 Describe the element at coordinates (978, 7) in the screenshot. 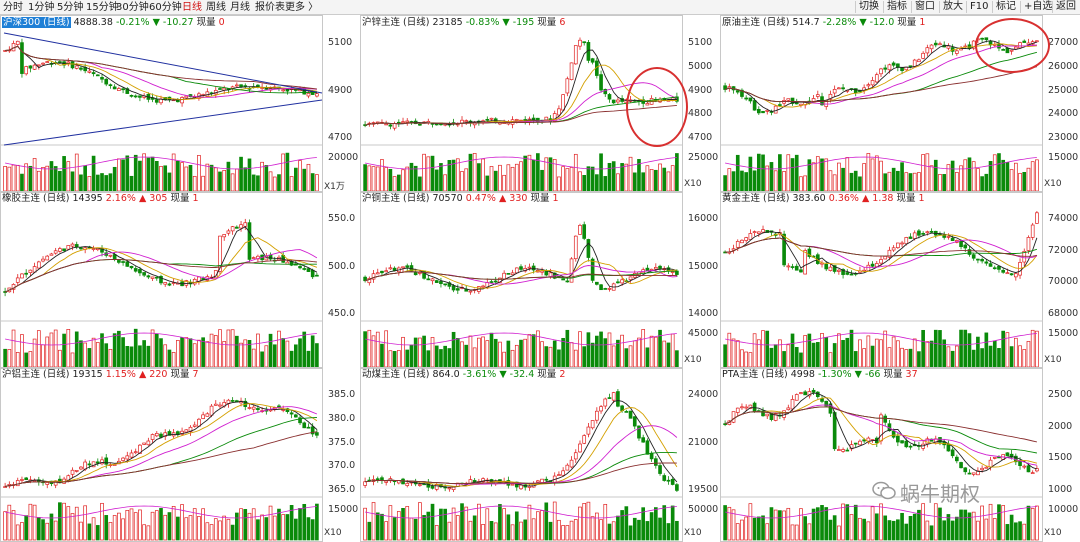

I see `toolbar-action-4: F10` at that location.